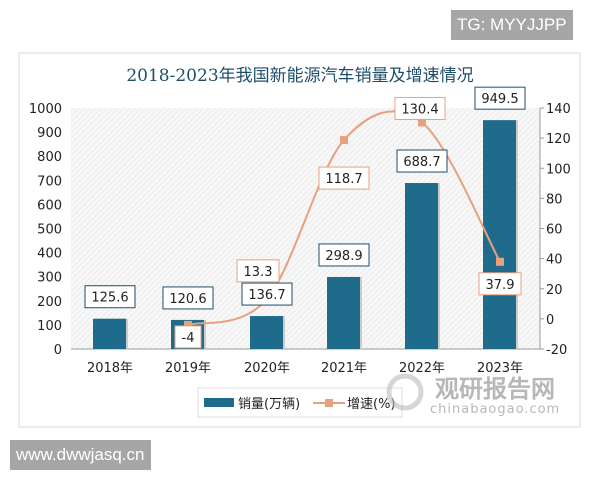 The width and height of the screenshot is (600, 480). I want to click on growth-data-label: 118.7, so click(343, 179).